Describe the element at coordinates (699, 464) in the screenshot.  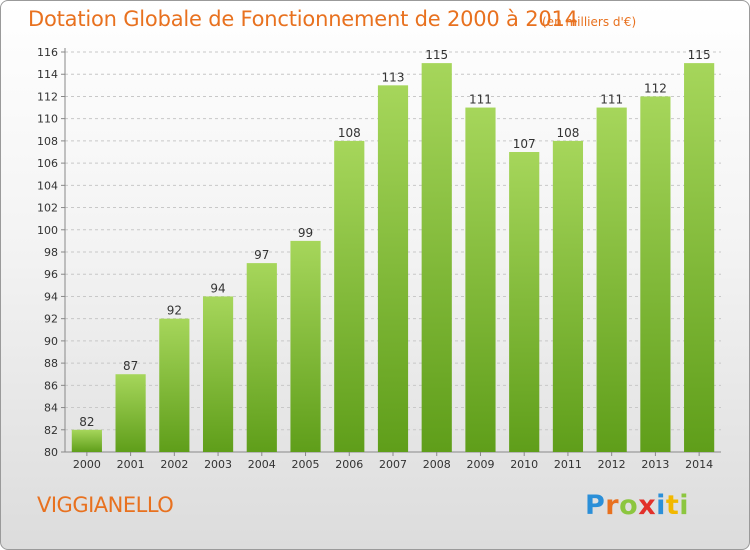
I see `x-tick-label: 2014` at that location.